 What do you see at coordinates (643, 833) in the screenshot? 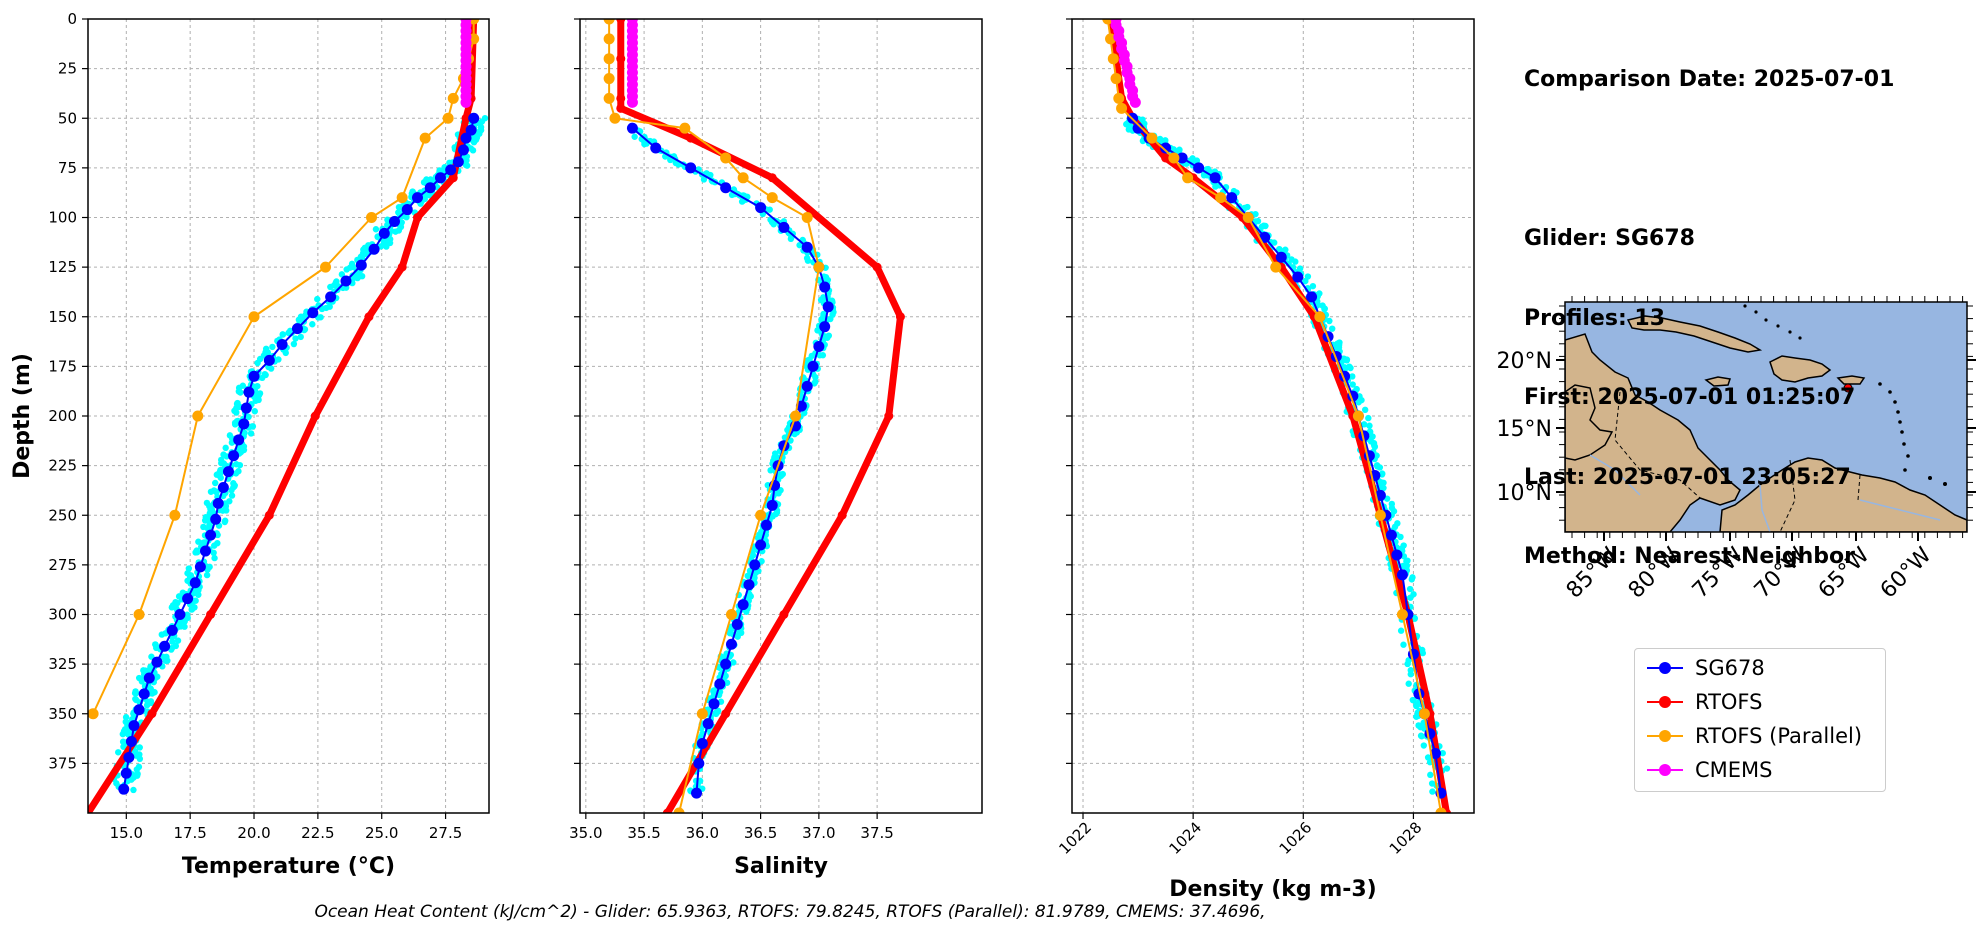
I see `x-tick-label: 35.5` at bounding box center [643, 833].